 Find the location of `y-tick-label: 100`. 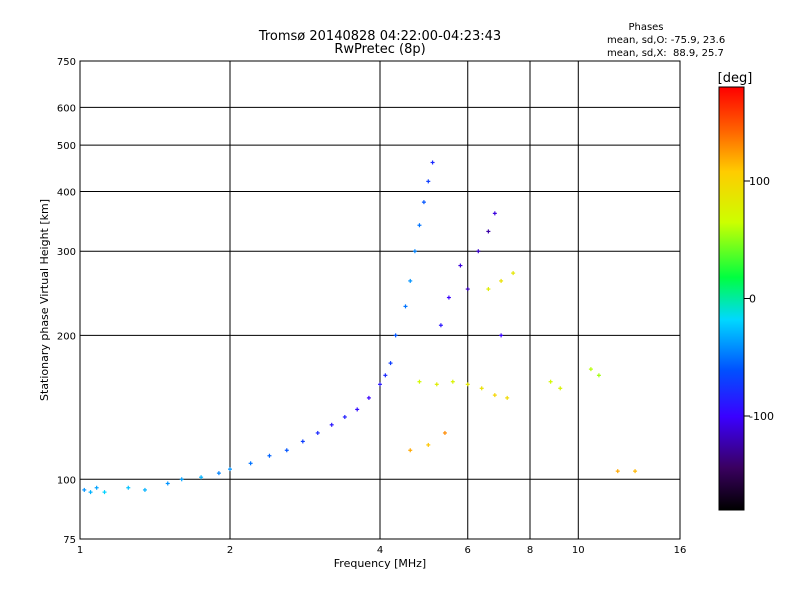

y-tick-label: 100 is located at coordinates (66, 480).